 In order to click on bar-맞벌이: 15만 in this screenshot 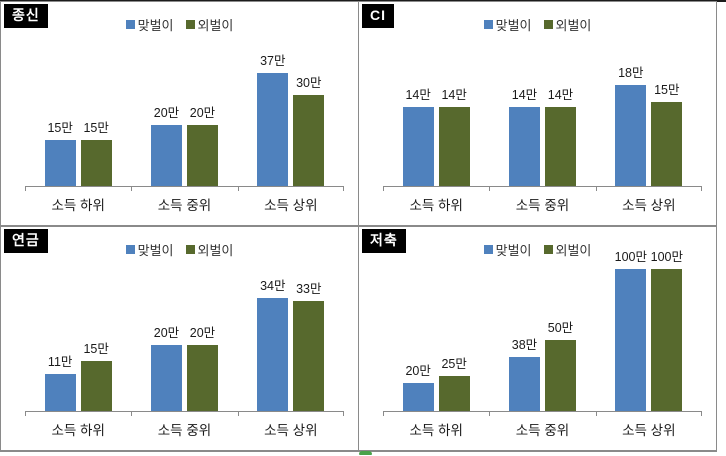, I will do `click(60, 153)`.